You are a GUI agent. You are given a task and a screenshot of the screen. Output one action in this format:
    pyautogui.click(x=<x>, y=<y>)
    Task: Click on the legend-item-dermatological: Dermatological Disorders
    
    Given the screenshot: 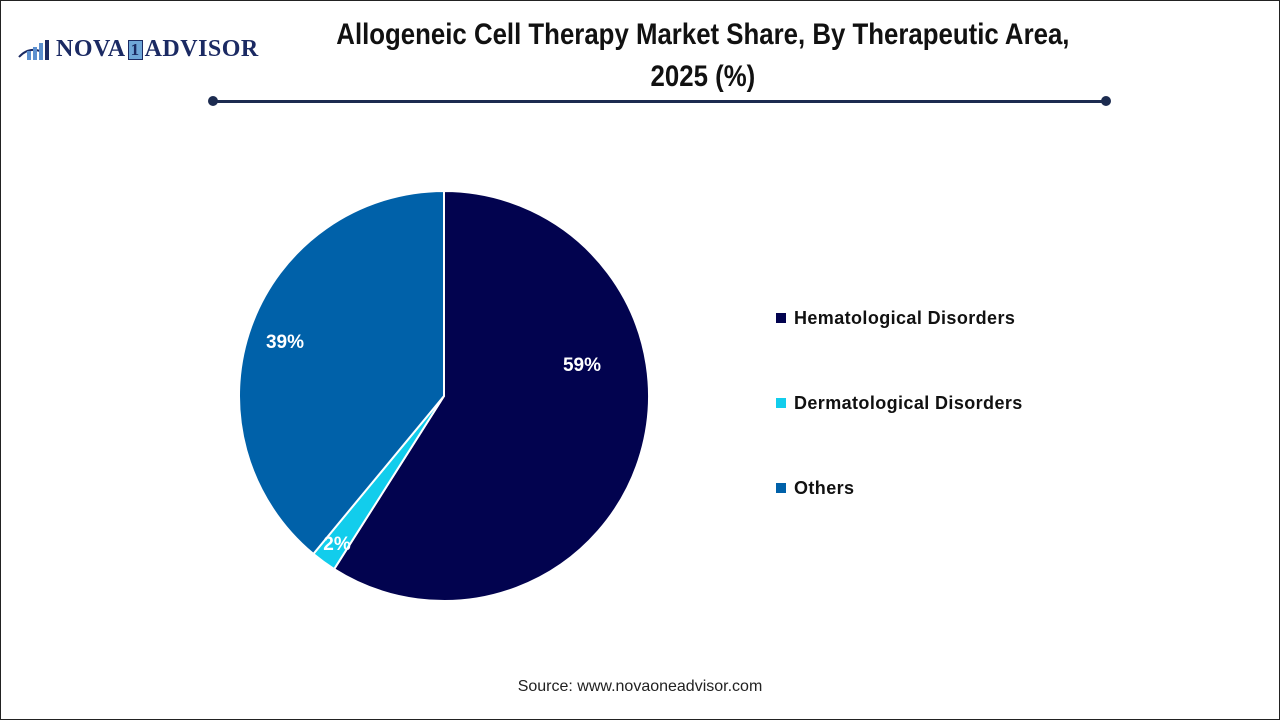 What is the action you would take?
    pyautogui.click(x=899, y=403)
    